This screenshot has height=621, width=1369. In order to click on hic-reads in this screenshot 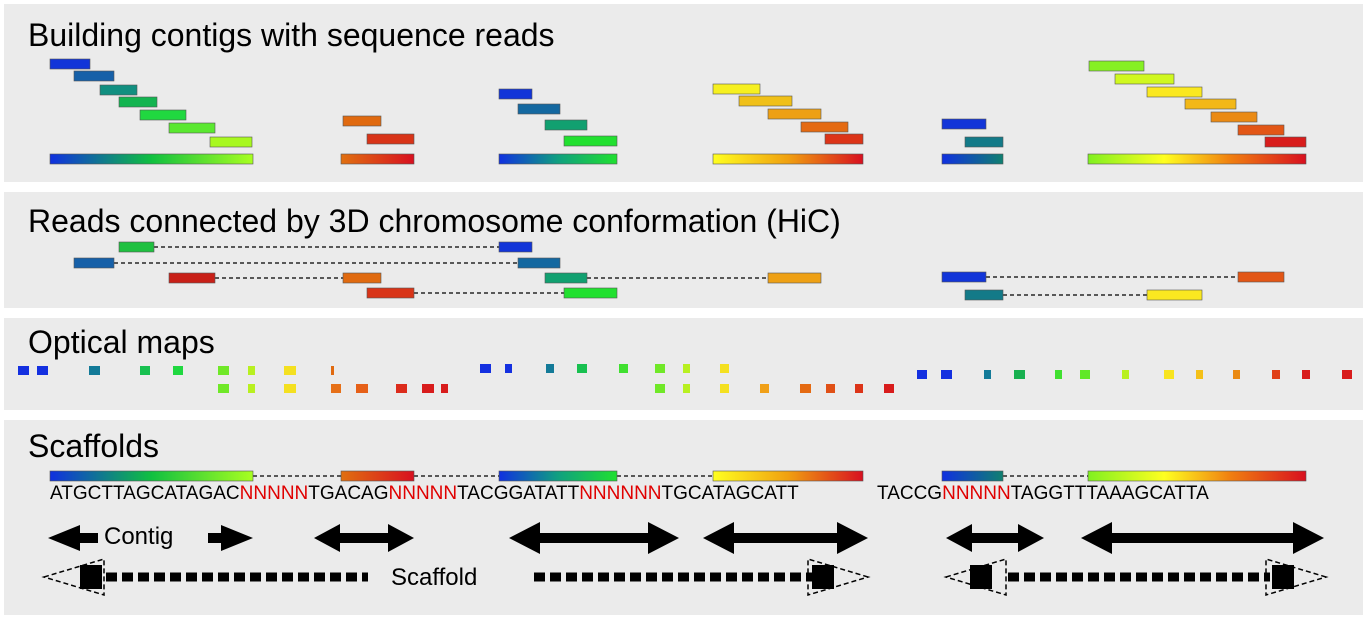, I will do `click(679, 271)`.